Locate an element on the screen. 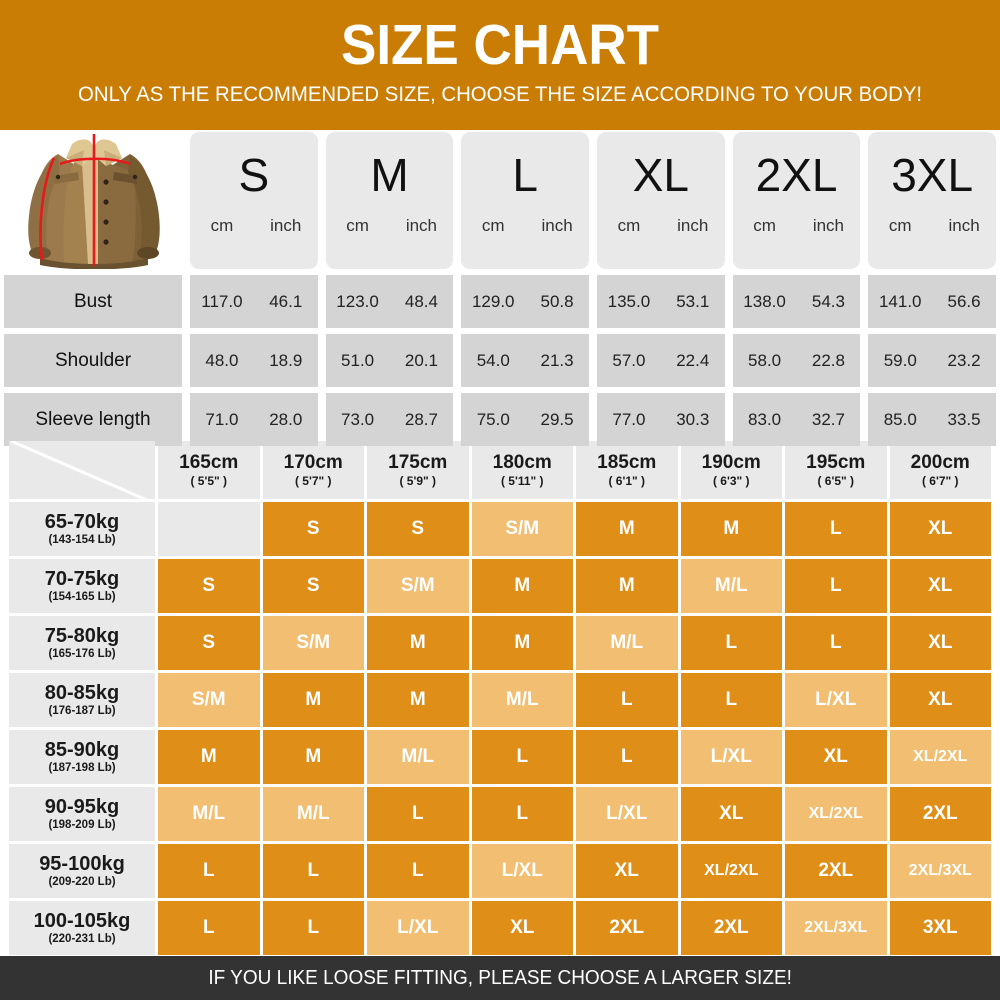  weight-kg: 70-75kg is located at coordinates (82, 579).